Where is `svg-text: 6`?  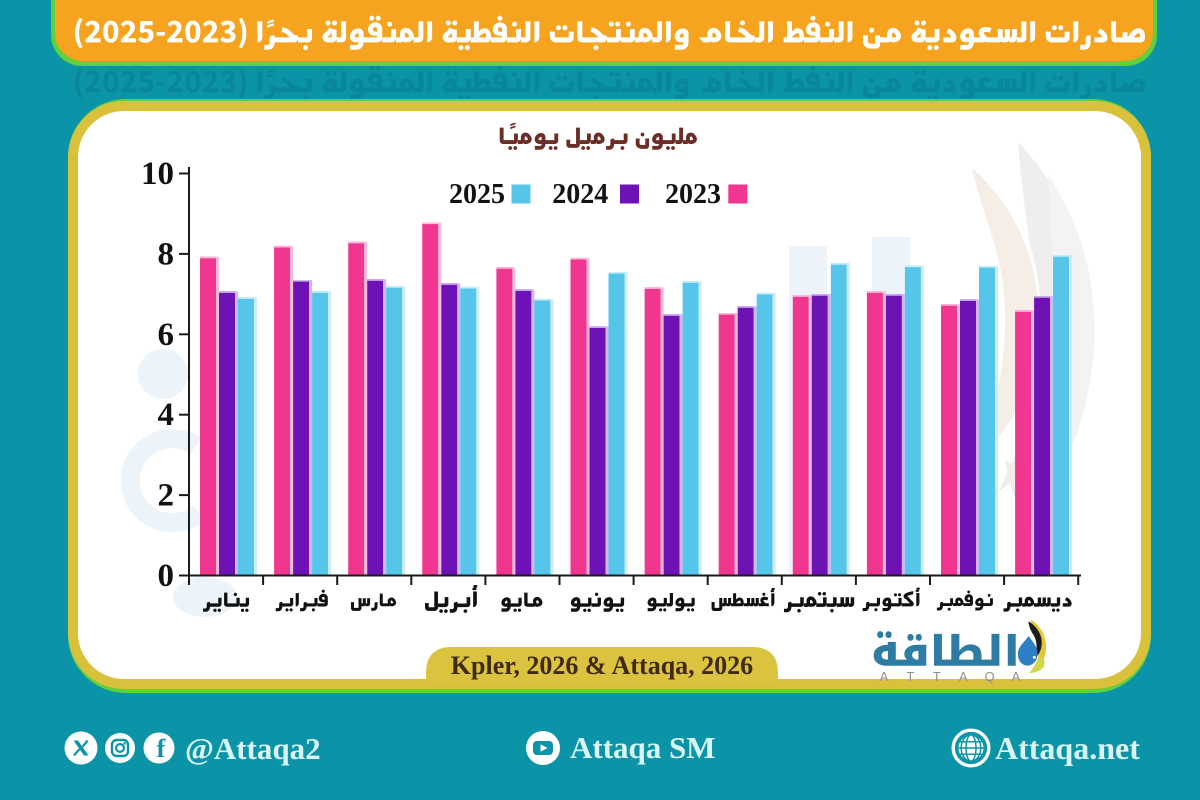
svg-text: 6 is located at coordinates (166, 335).